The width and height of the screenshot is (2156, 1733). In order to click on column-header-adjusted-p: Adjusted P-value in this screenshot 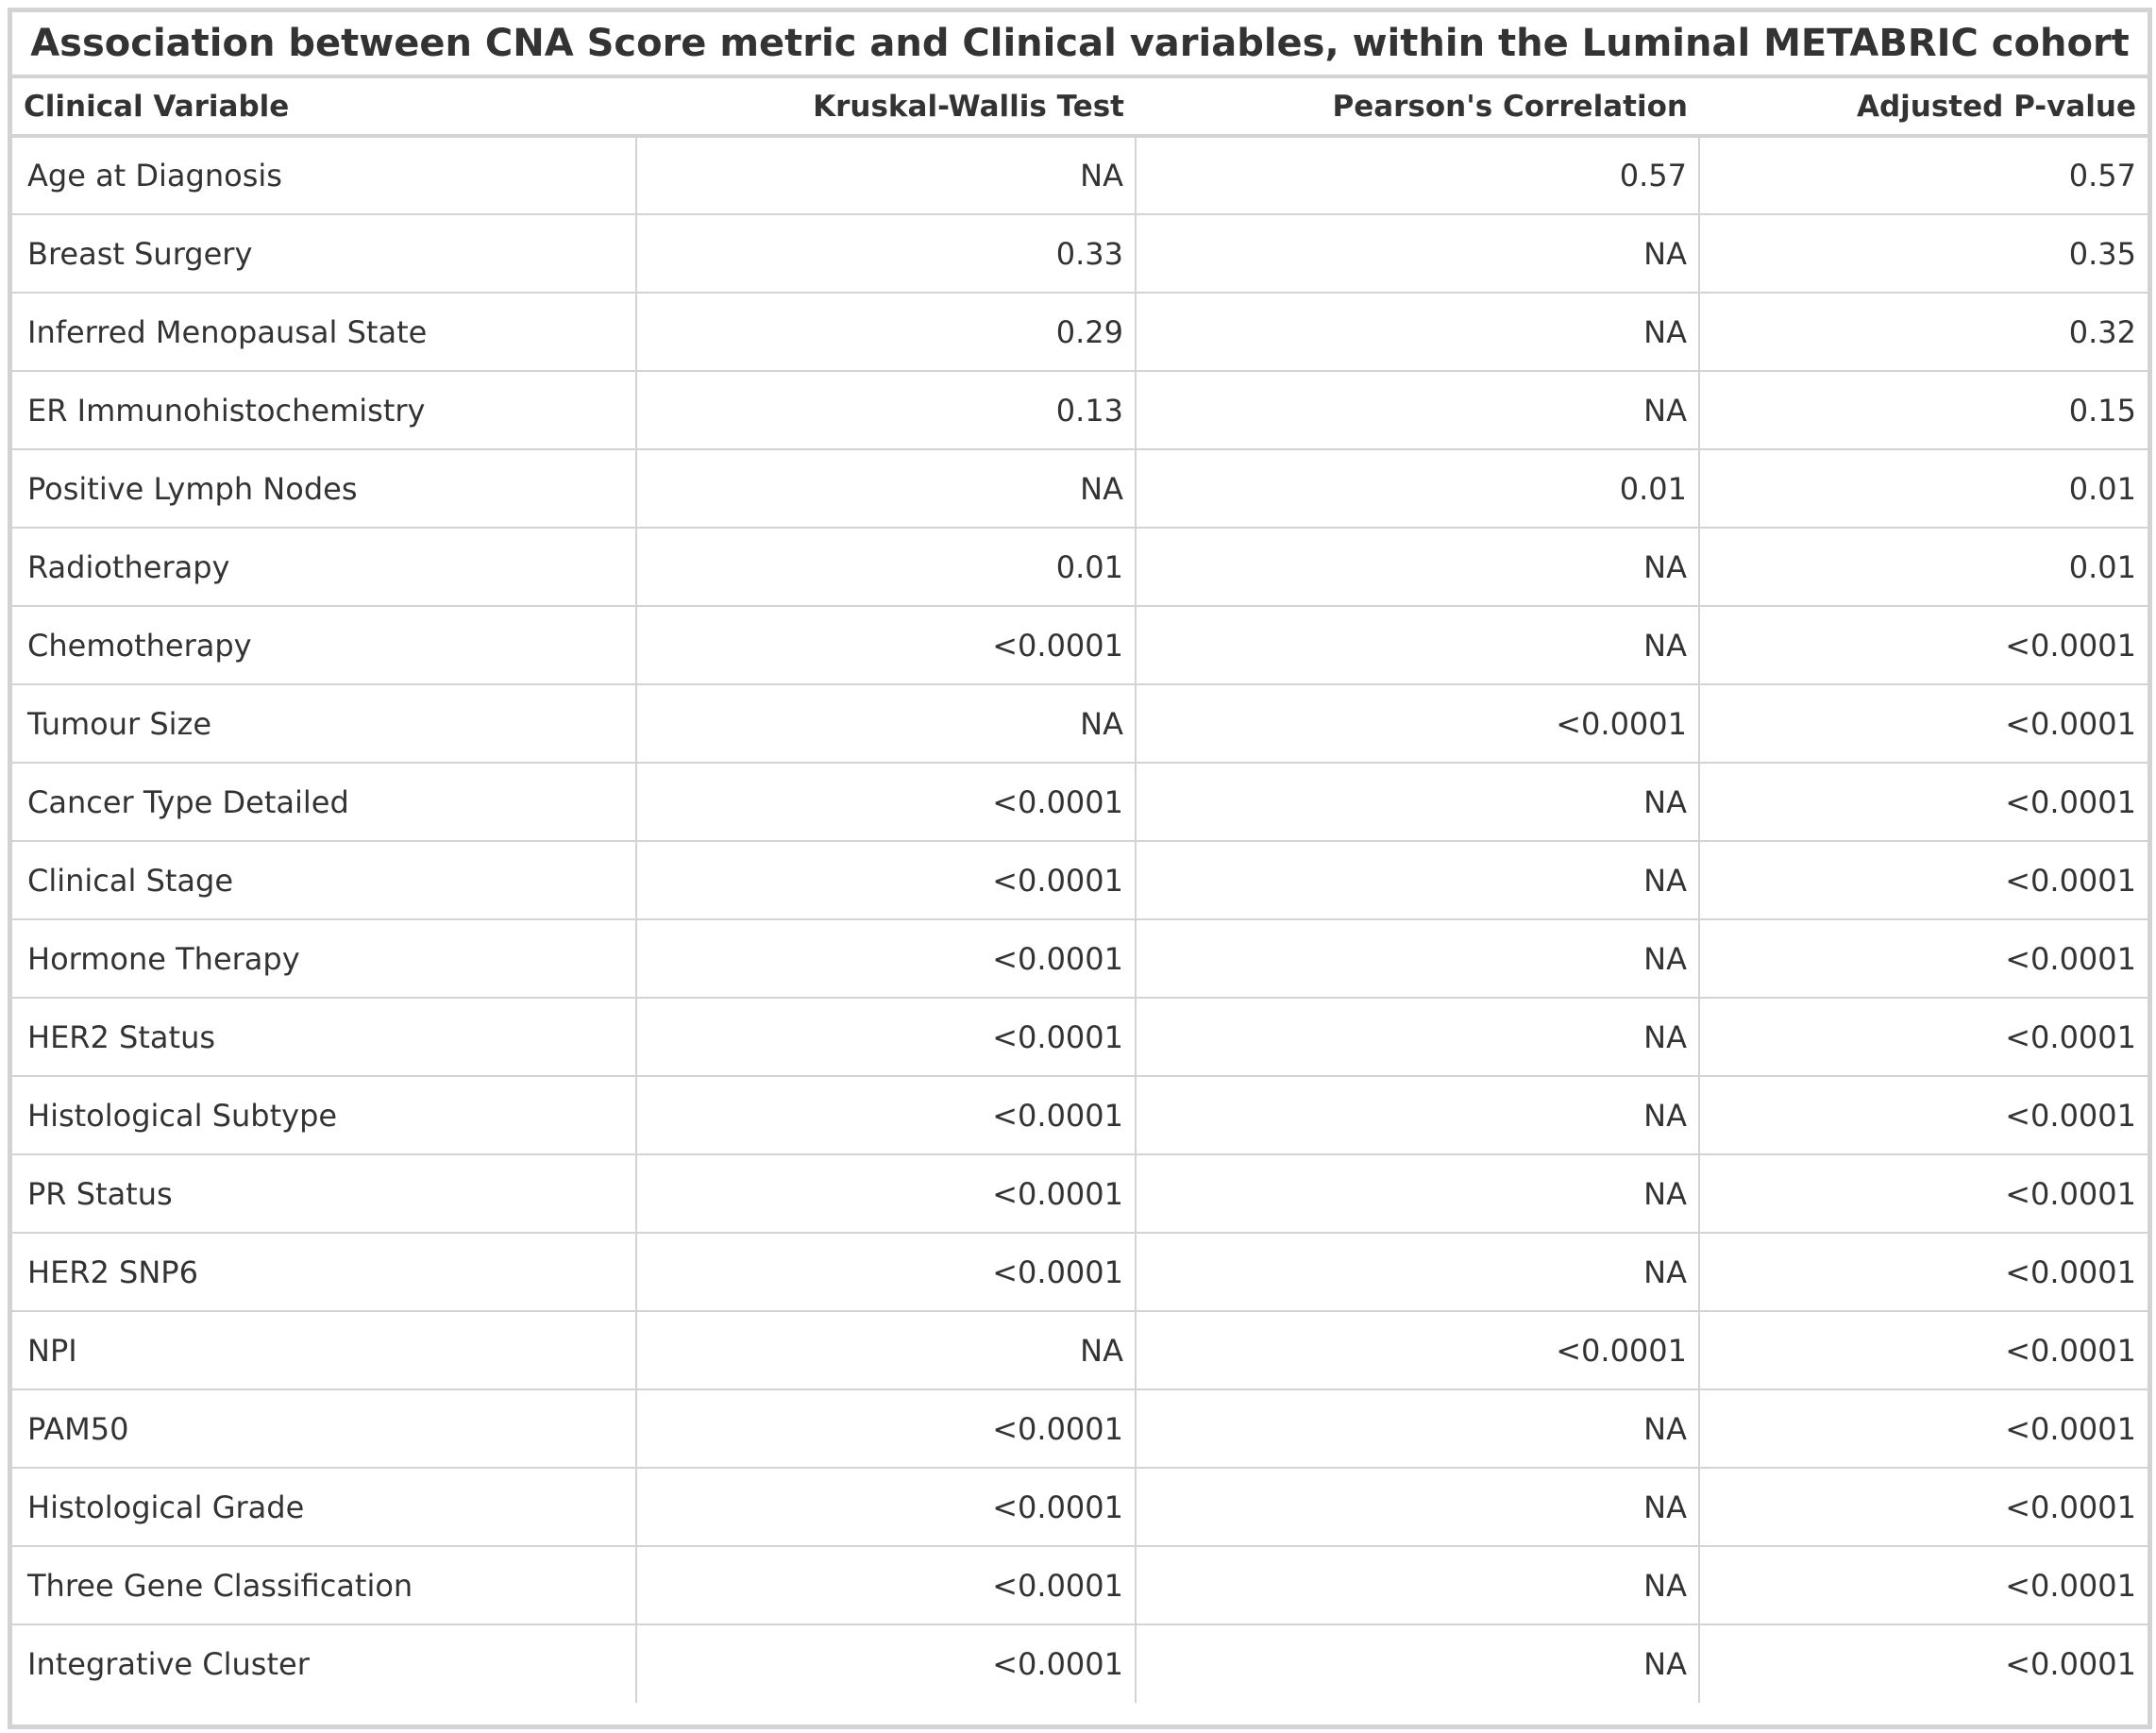, I will do `click(1923, 108)`.